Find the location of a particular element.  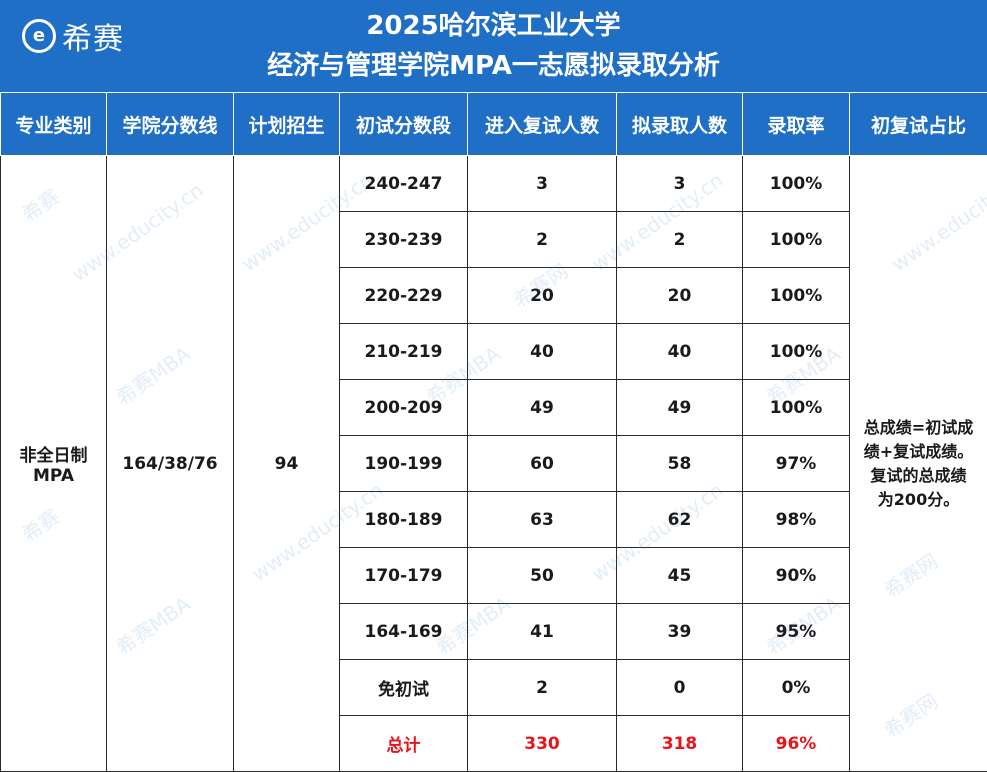

retest-count-cell: 40 is located at coordinates (542, 352).